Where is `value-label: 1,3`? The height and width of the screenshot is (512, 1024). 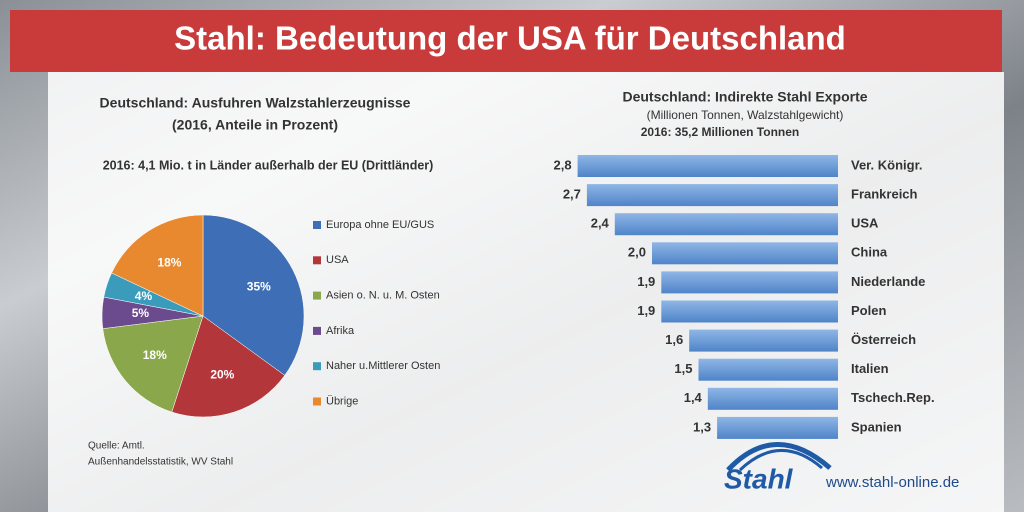 value-label: 1,3 is located at coordinates (702, 426).